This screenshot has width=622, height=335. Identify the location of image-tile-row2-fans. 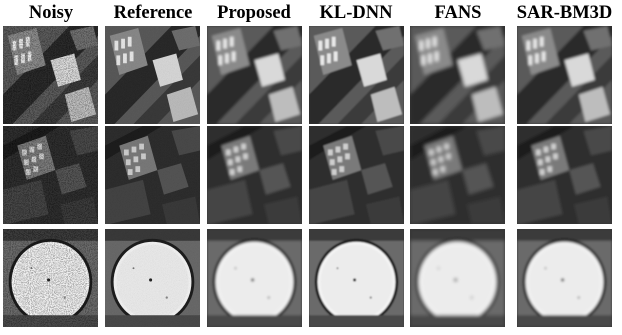
(457, 175).